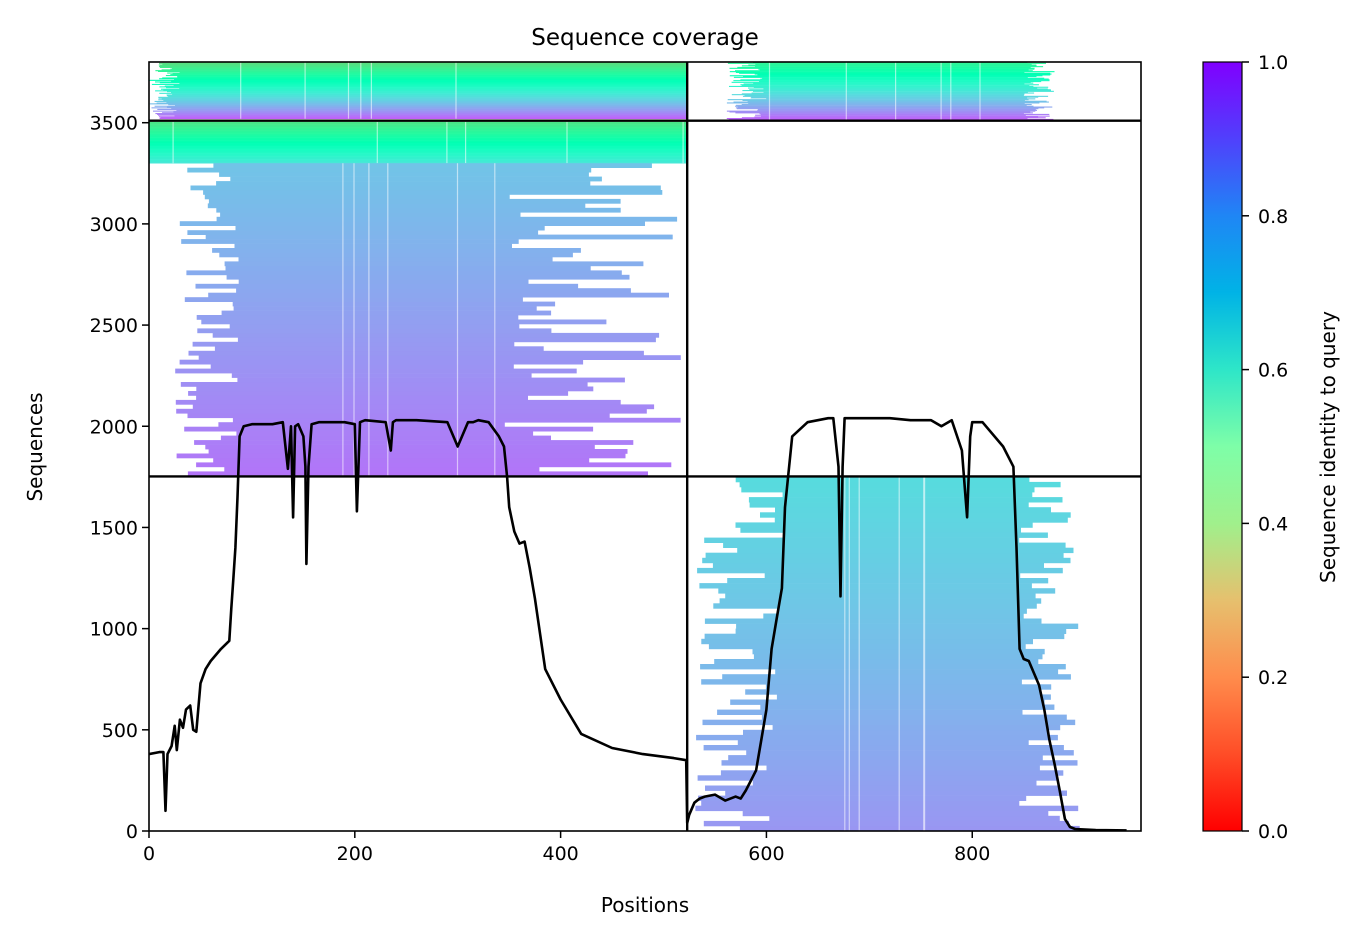 The height and width of the screenshot is (939, 1364). What do you see at coordinates (1273, 832) in the screenshot?
I see `colorbar-tick-label: 0.0` at bounding box center [1273, 832].